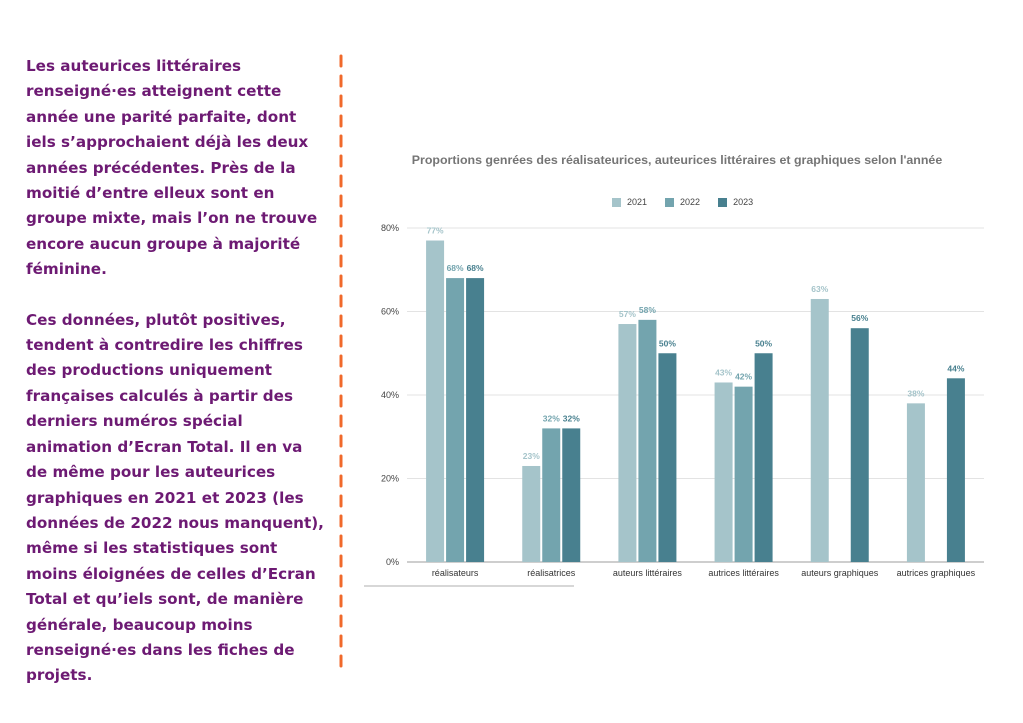 The image size is (1023, 723). I want to click on dashed-divider, so click(341, 366).